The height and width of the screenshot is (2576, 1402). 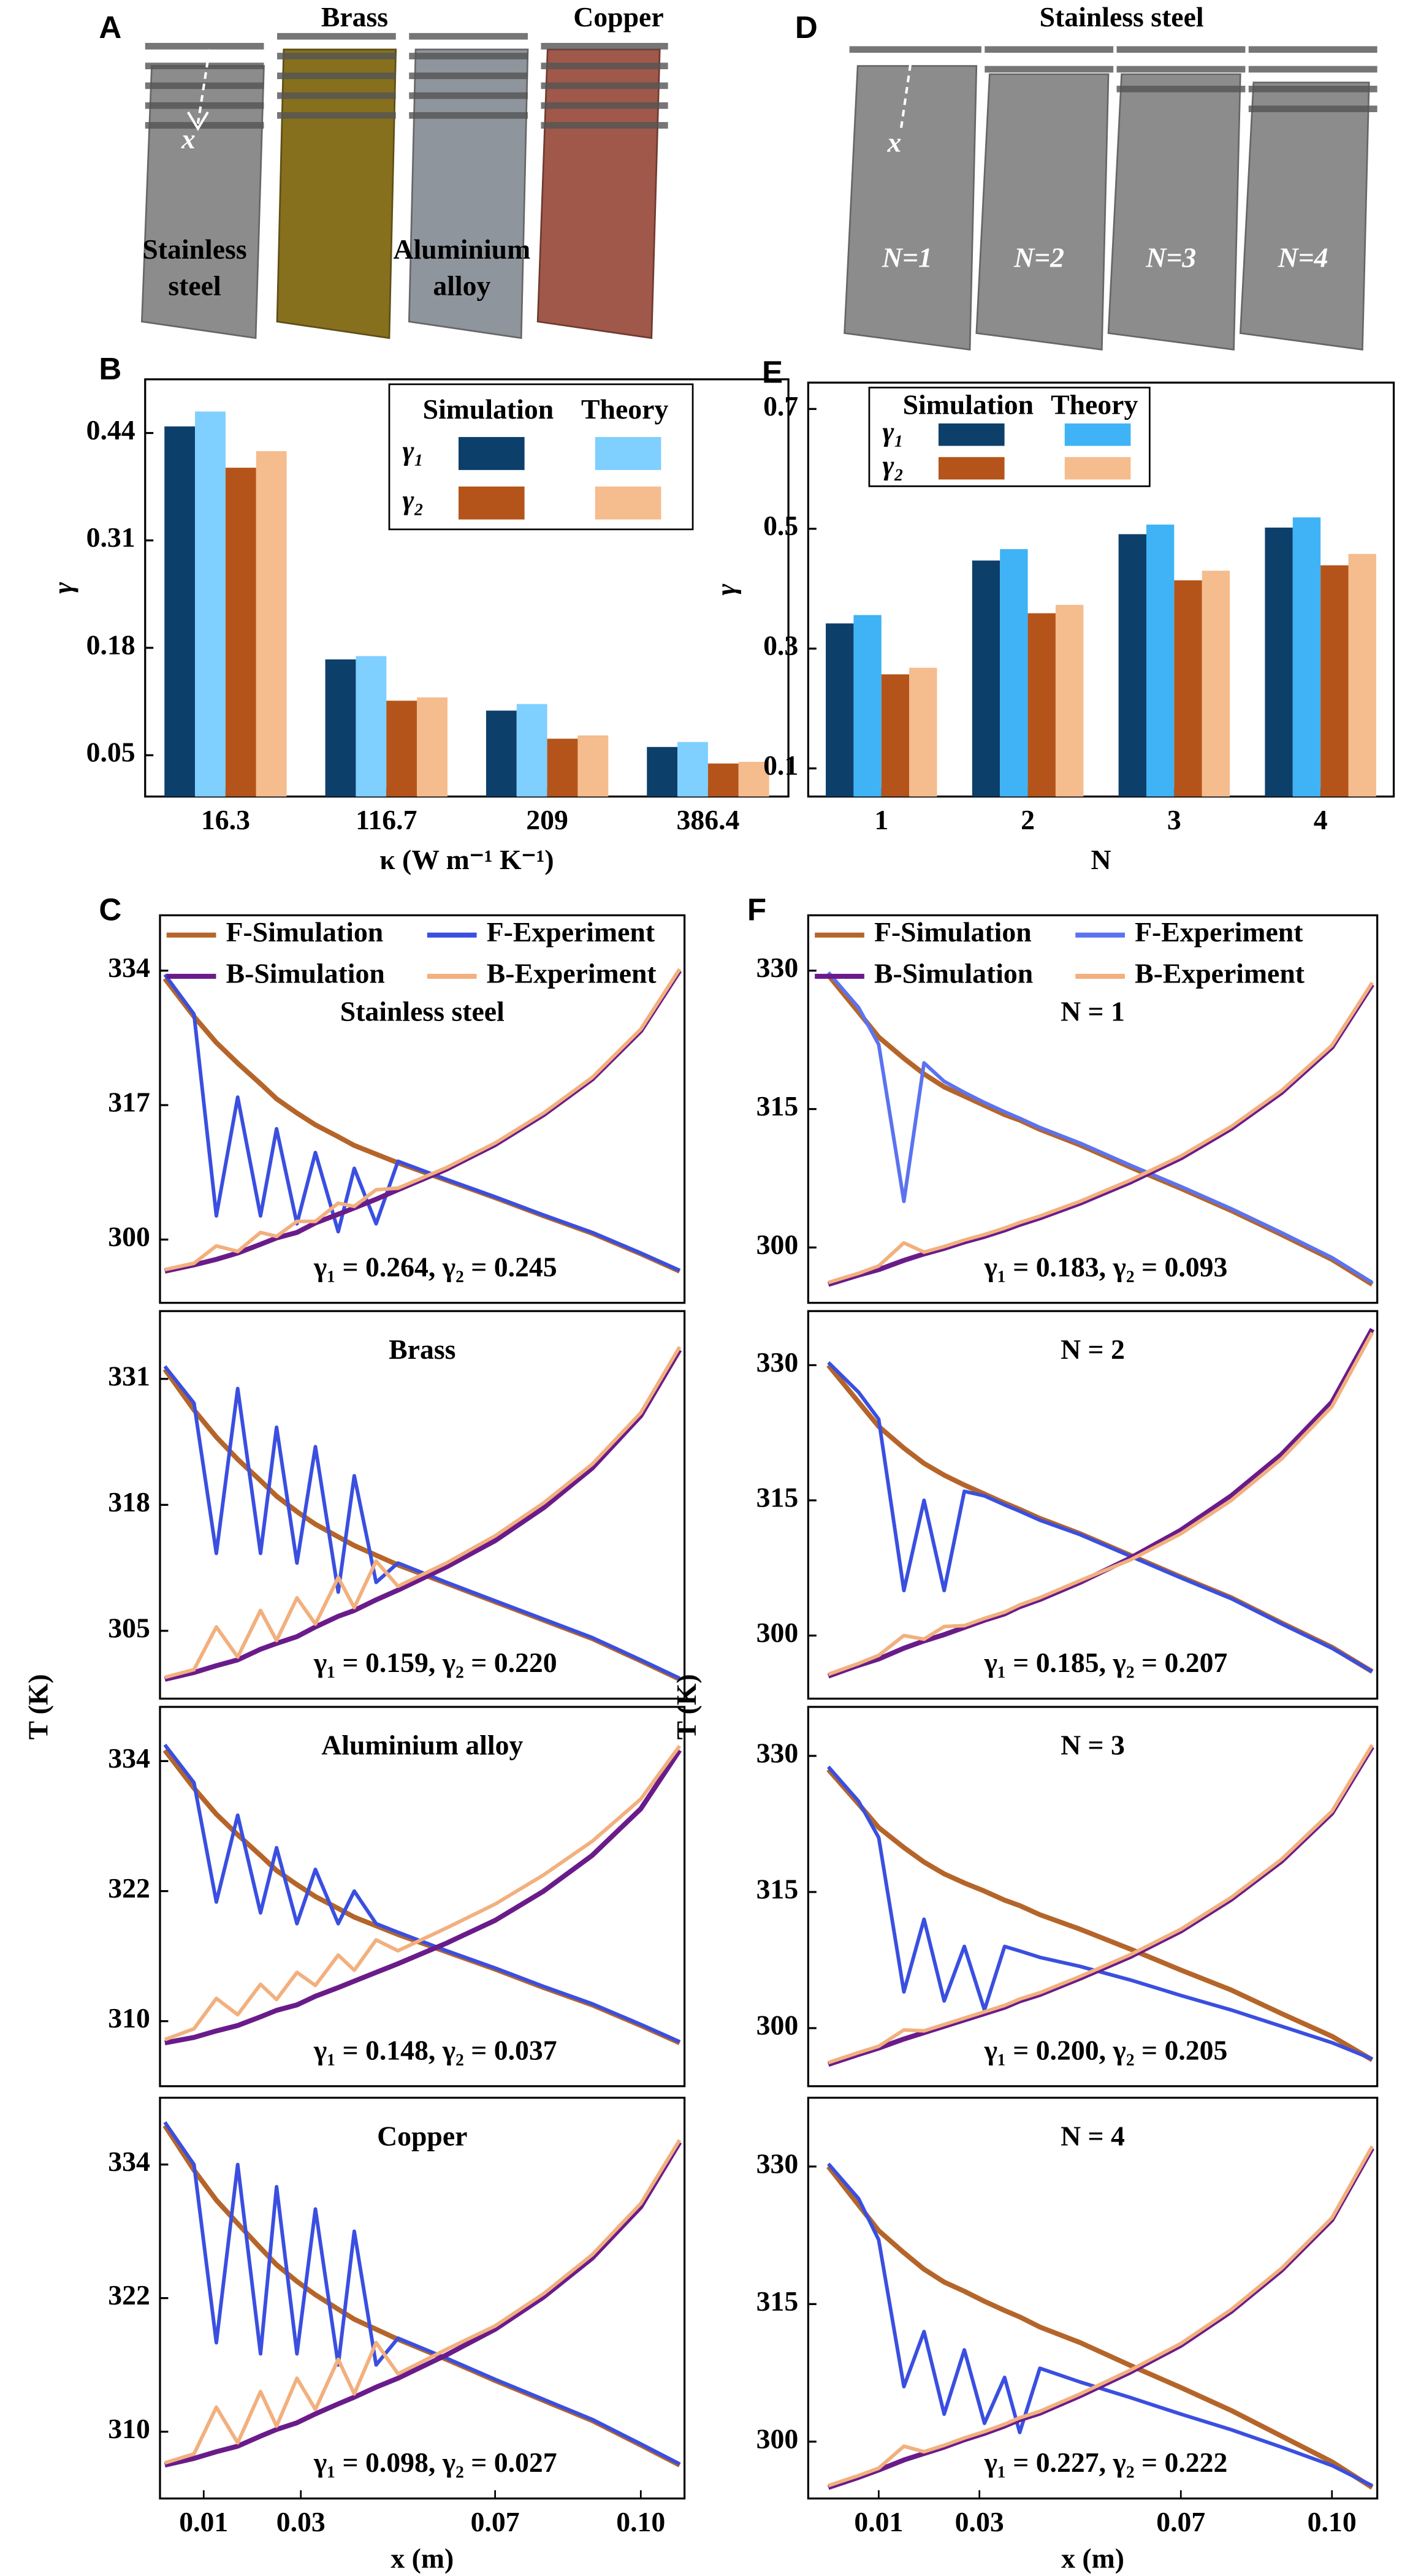 I want to click on annotation: γ₁ = 0.185, γ₂ = 0.207, so click(x=1106, y=1662).